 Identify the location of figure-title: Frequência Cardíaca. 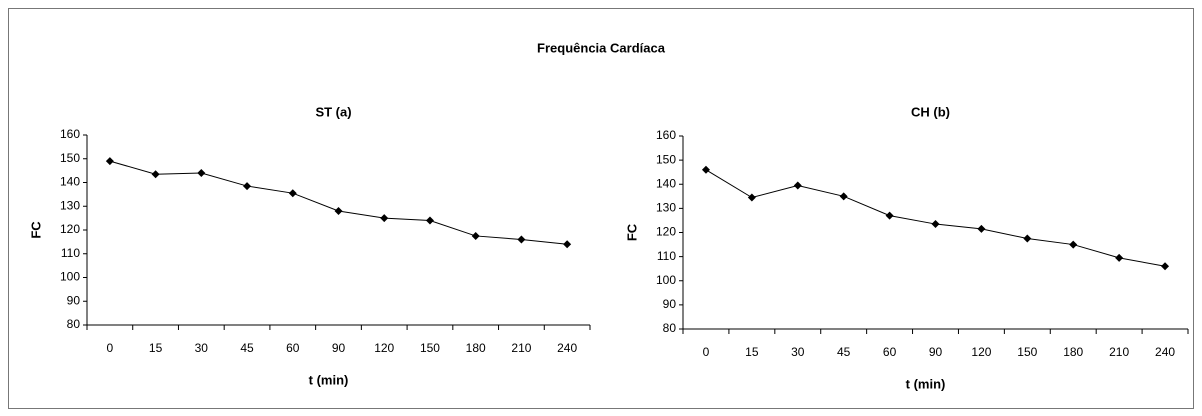
(601, 47).